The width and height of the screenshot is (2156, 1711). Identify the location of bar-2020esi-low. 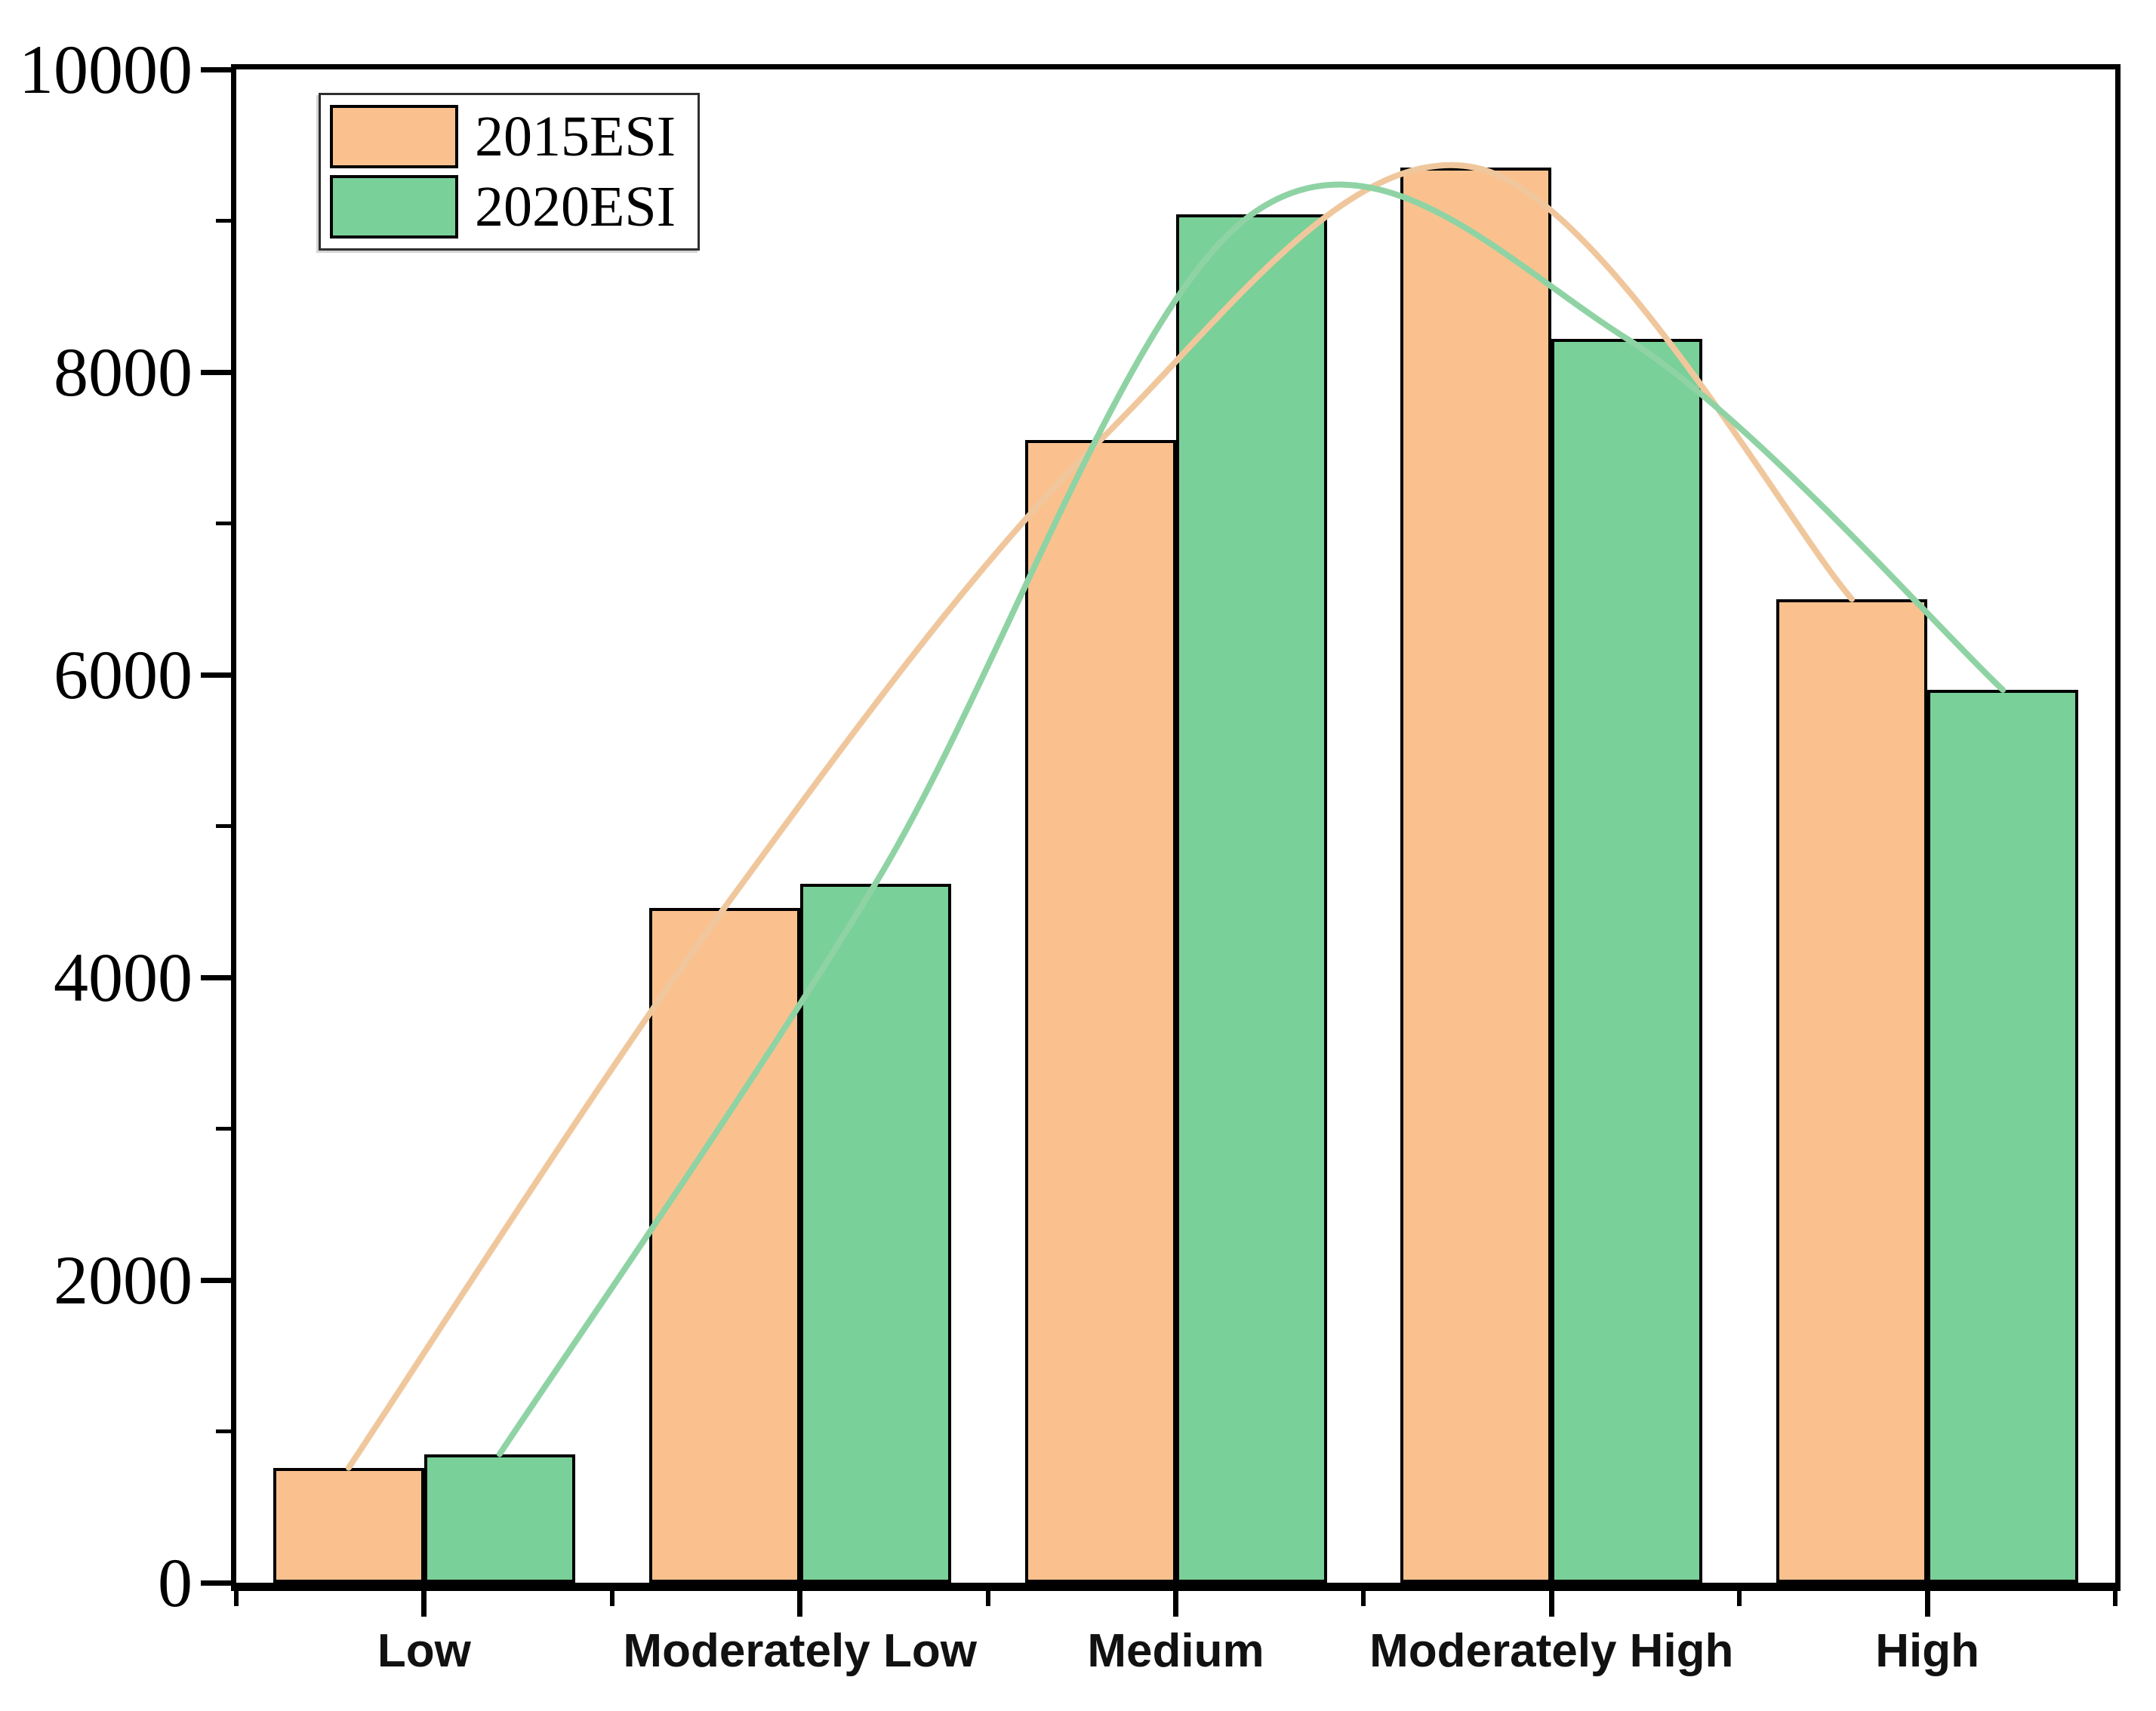
(499, 1518).